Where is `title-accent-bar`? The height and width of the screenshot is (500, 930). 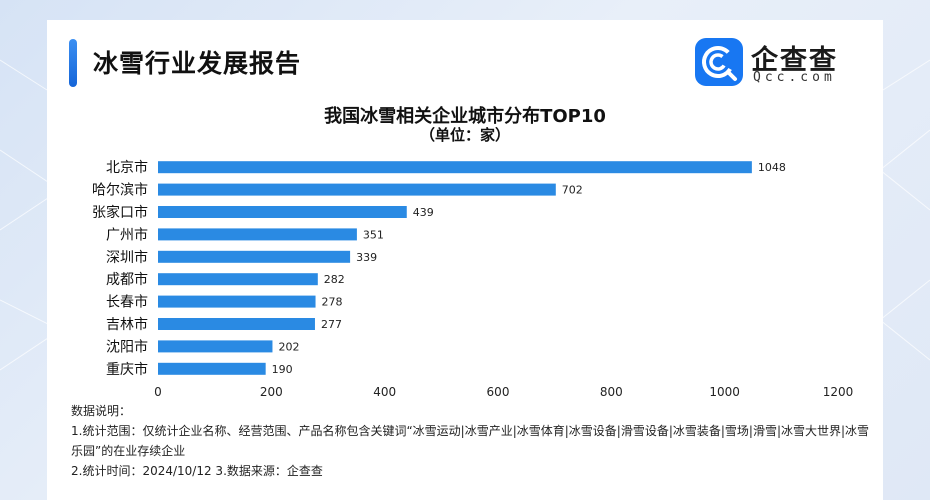 title-accent-bar is located at coordinates (73, 63).